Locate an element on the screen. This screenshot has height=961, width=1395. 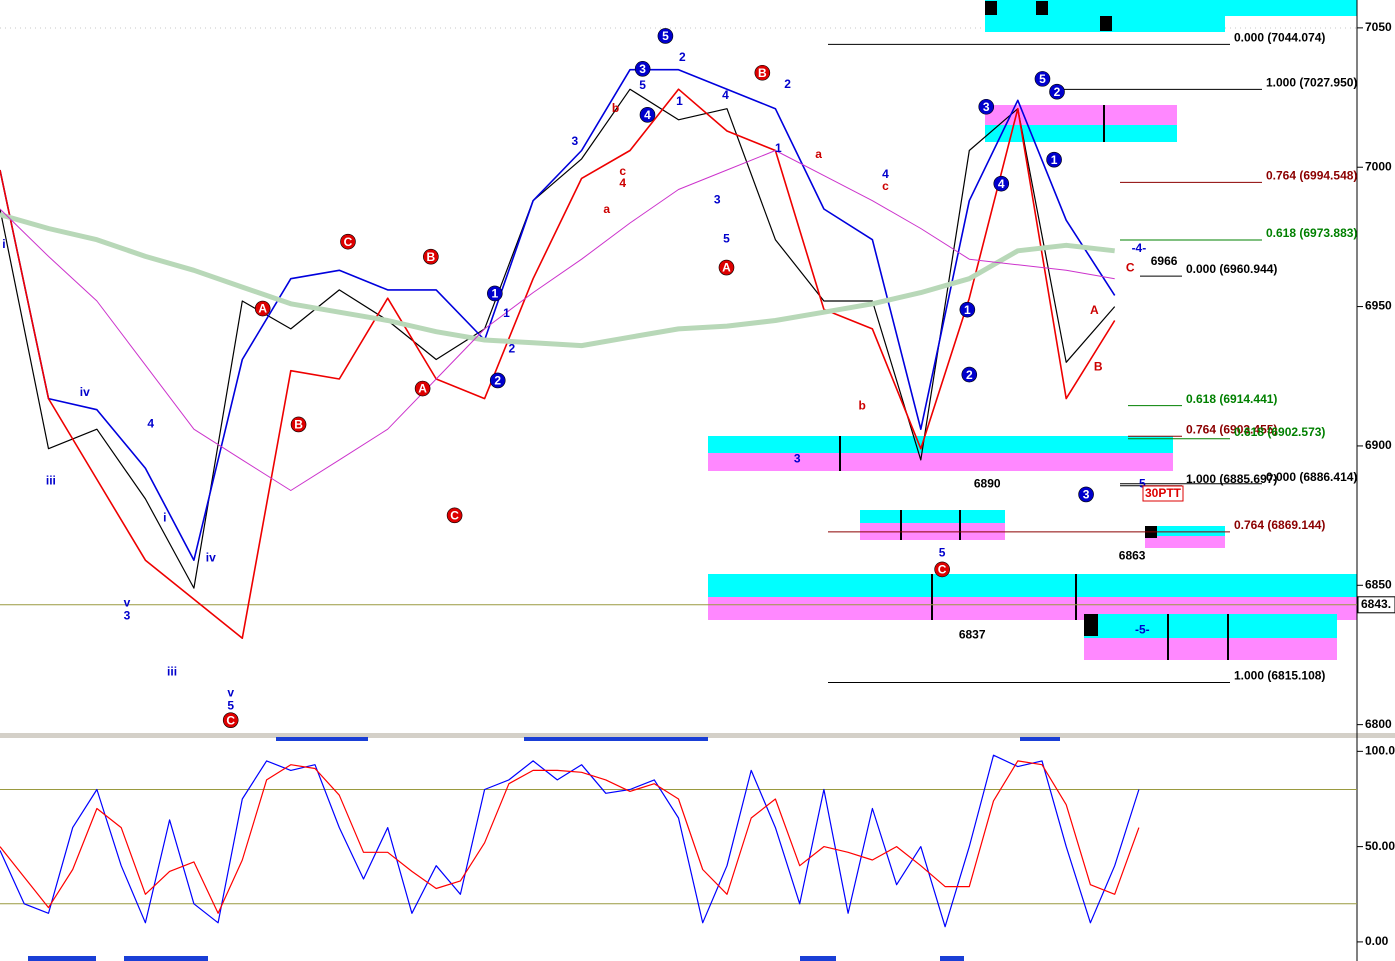
fib-level-label: 0.000 (6960.944) is located at coordinates (1231, 269).